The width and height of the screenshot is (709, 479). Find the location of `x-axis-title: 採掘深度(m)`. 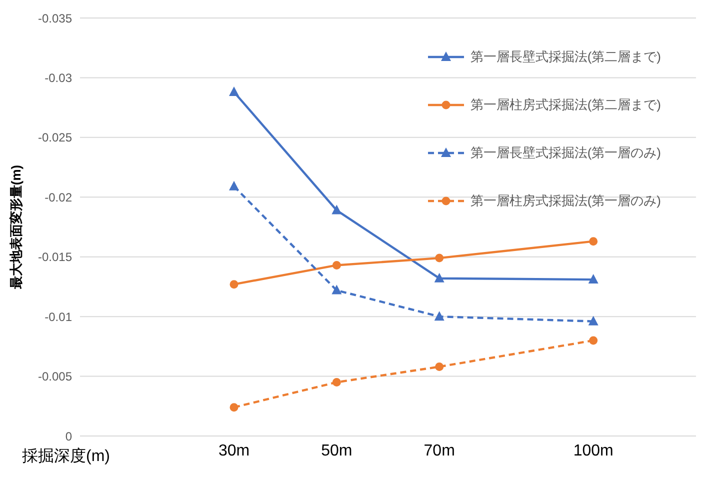

x-axis-title: 採掘深度(m) is located at coordinates (66, 456).